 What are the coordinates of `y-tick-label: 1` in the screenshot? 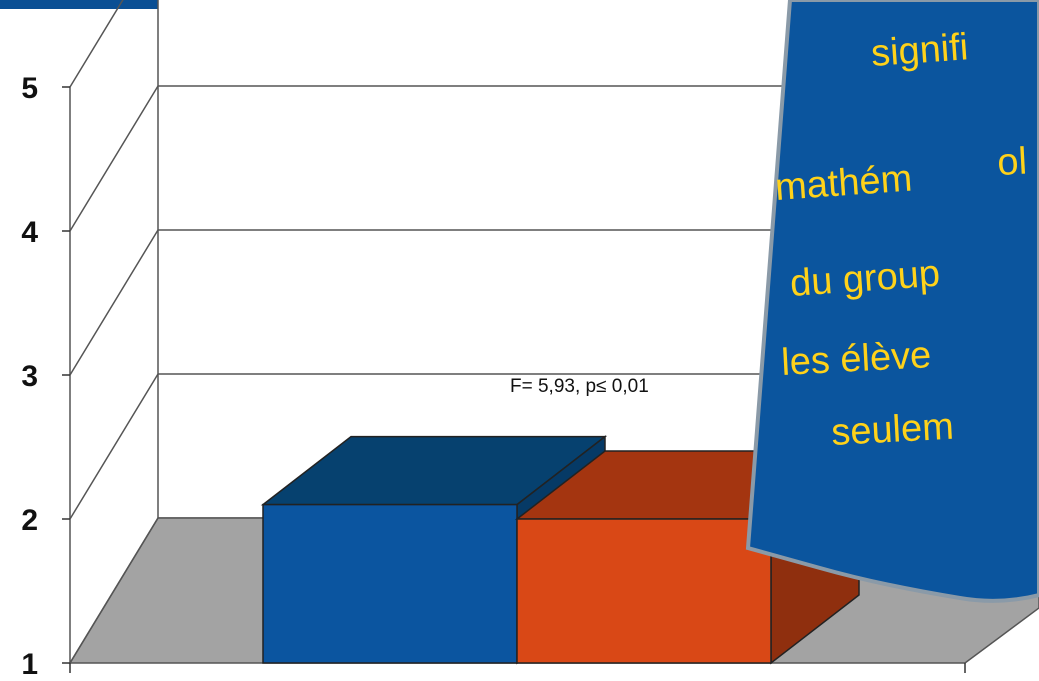 It's located at (29, 664).